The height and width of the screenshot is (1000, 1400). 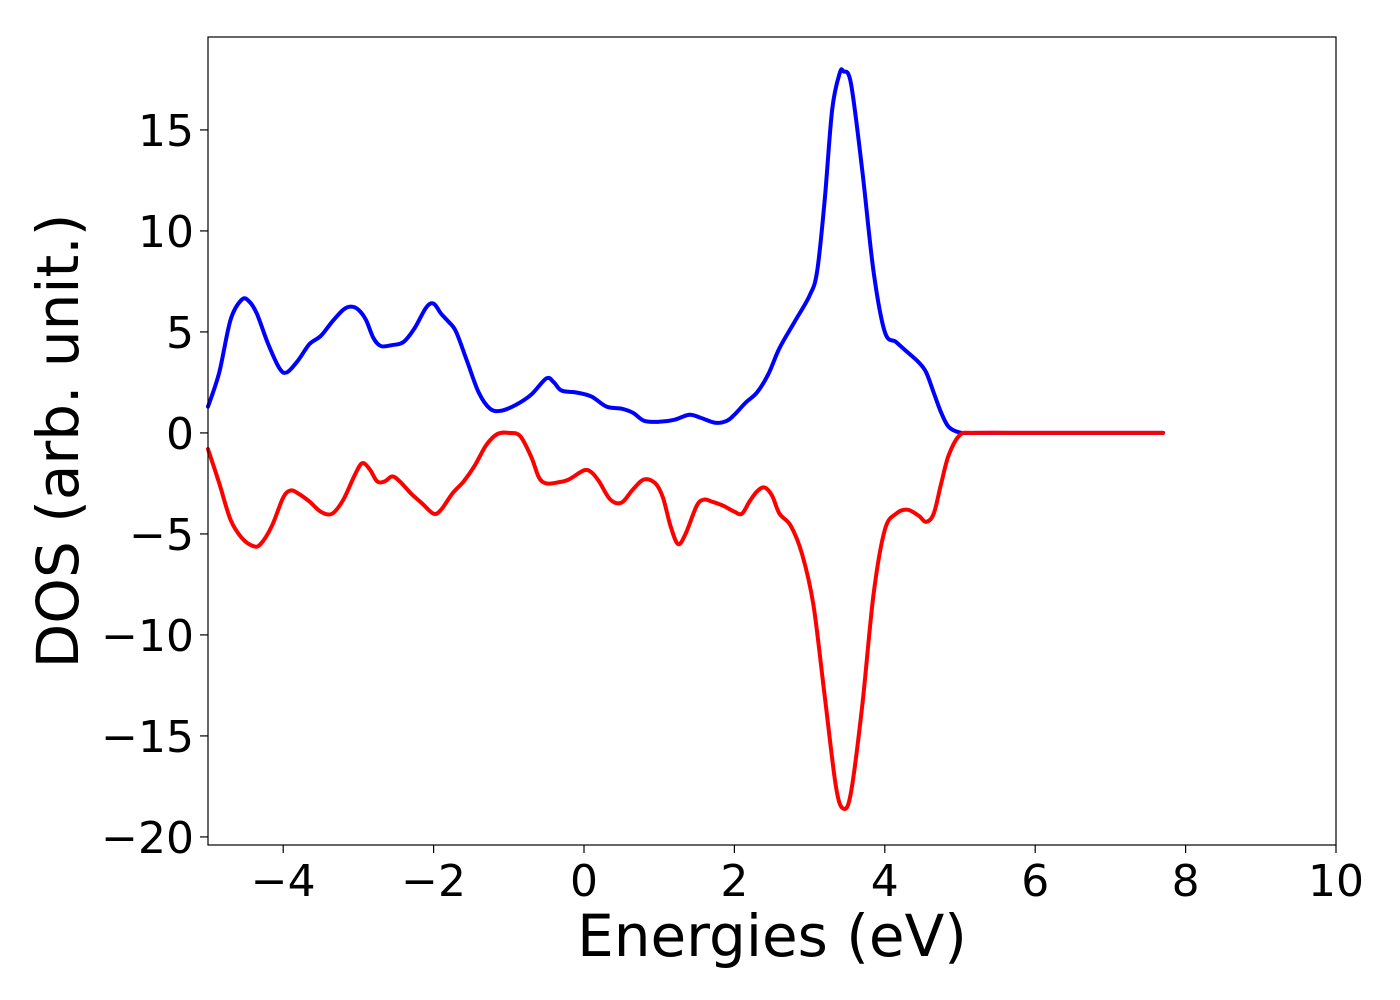 I want to click on x-tick-label: 10, so click(x=1336, y=881).